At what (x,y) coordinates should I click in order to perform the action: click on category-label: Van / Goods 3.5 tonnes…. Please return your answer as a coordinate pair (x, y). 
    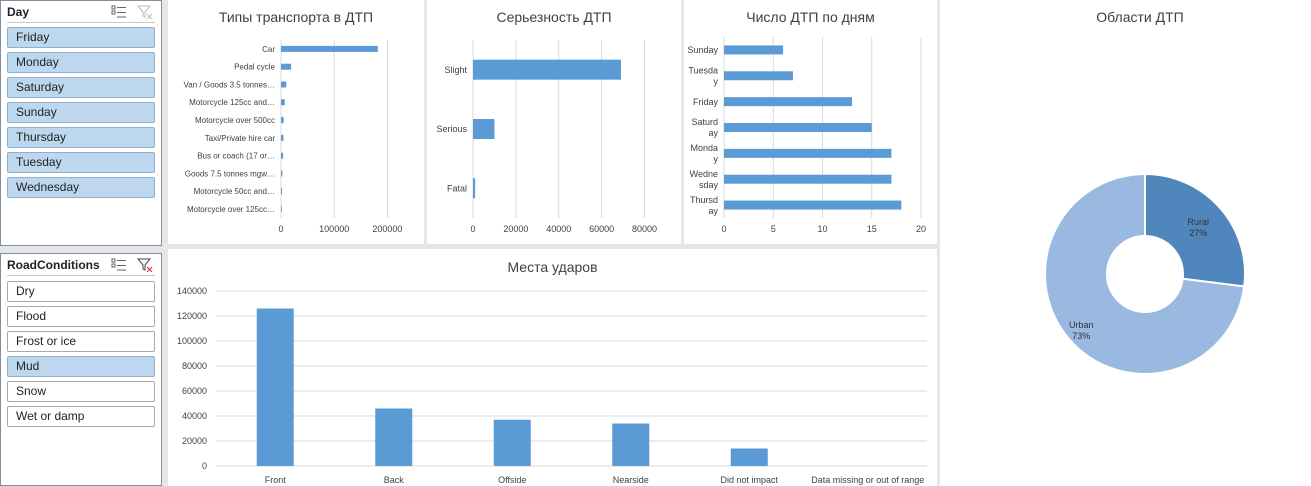
    Looking at the image, I should click on (229, 84).